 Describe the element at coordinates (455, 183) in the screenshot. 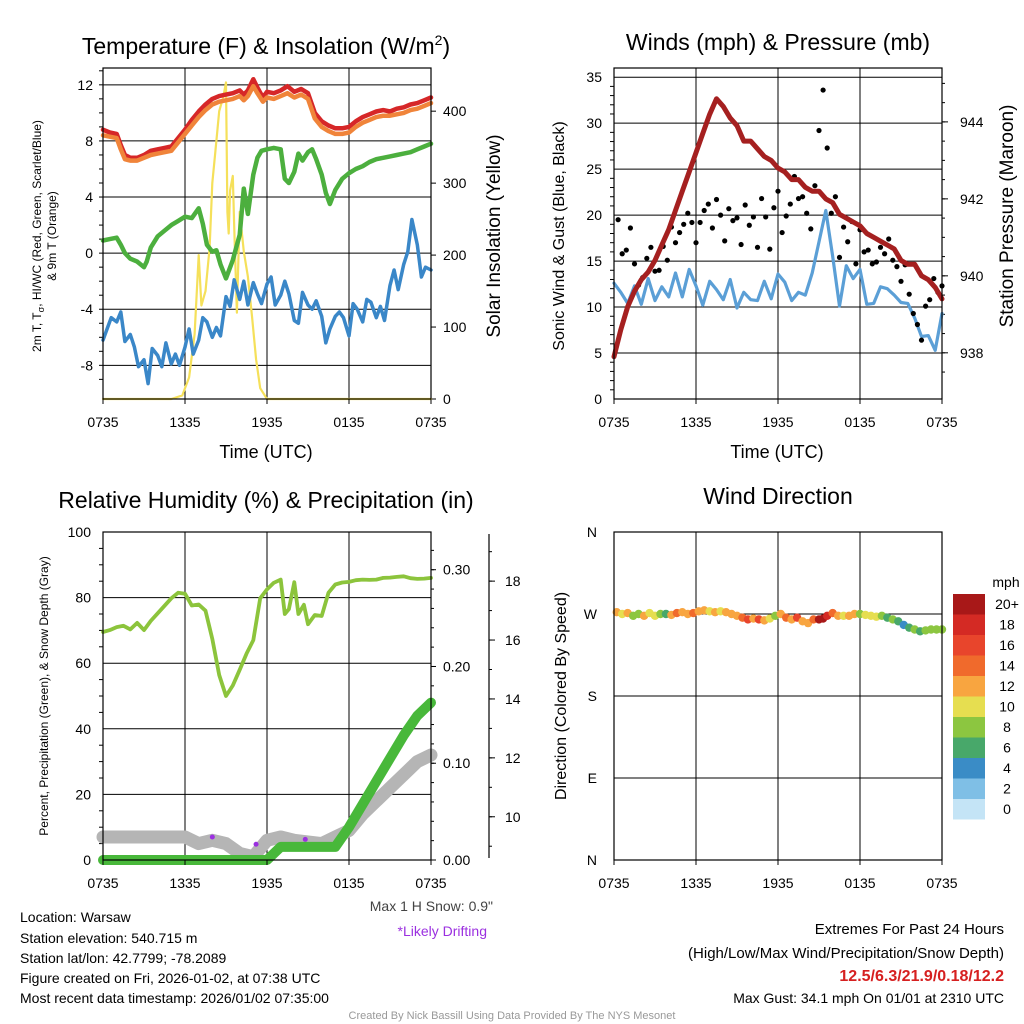

I see `insolation-ytick-label: 300` at that location.